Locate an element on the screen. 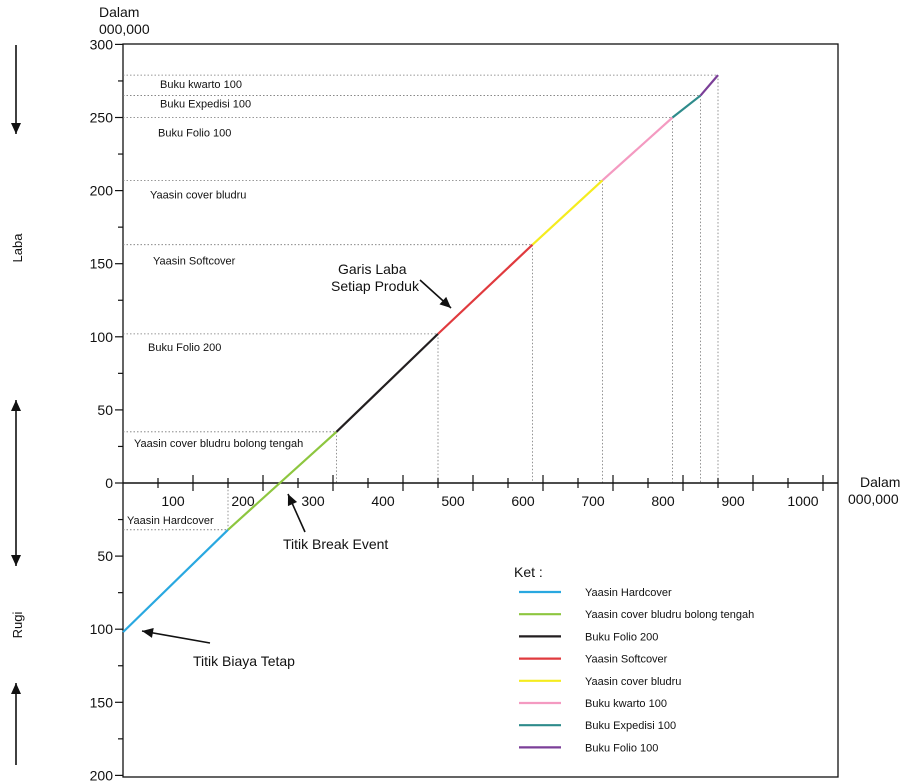  break-even-annotation: Titik Break Event is located at coordinates (335, 544).